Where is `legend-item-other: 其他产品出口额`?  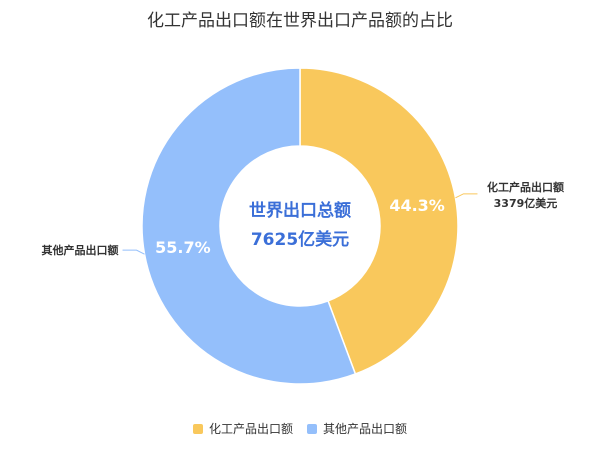
legend-item-other: 其他产品出口额 is located at coordinates (357, 428).